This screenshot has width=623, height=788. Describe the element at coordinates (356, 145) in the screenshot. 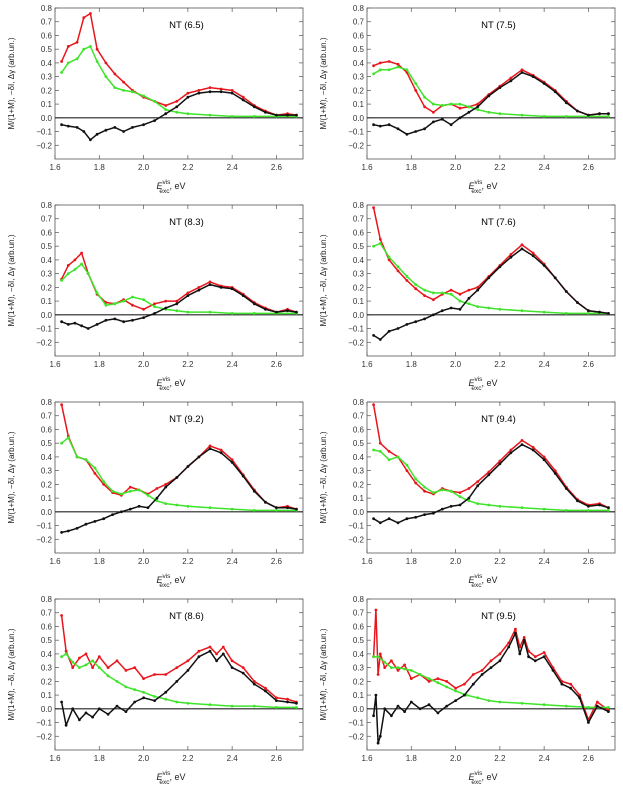

I see `y-tick-label: −0.2` at that location.